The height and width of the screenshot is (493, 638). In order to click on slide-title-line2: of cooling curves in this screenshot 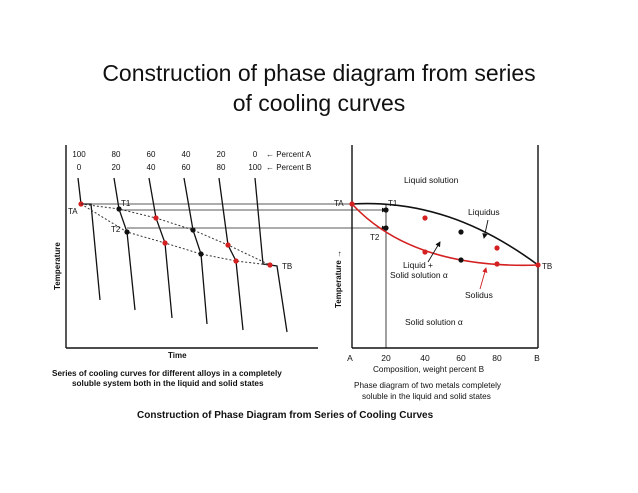, I will do `click(319, 103)`.